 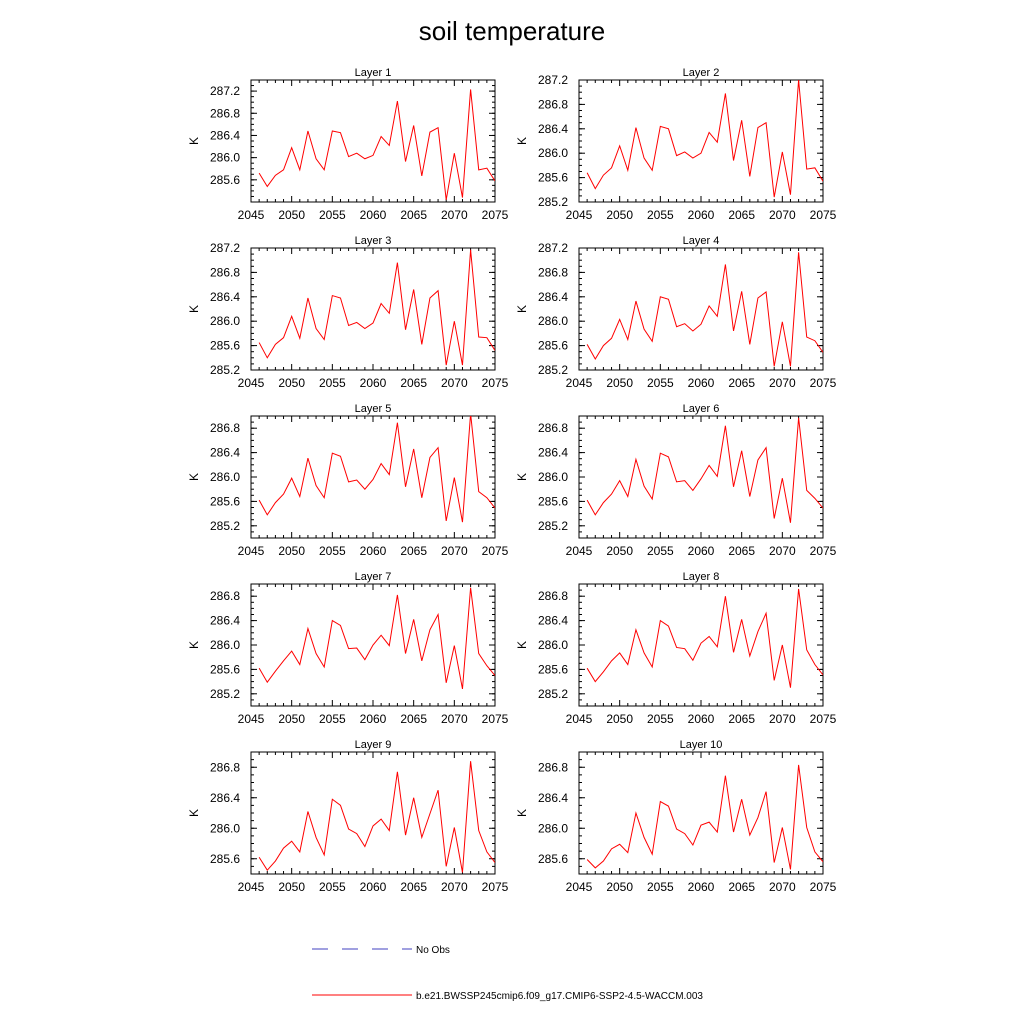 What do you see at coordinates (373, 745) in the screenshot?
I see `panel-title: Layer 9` at bounding box center [373, 745].